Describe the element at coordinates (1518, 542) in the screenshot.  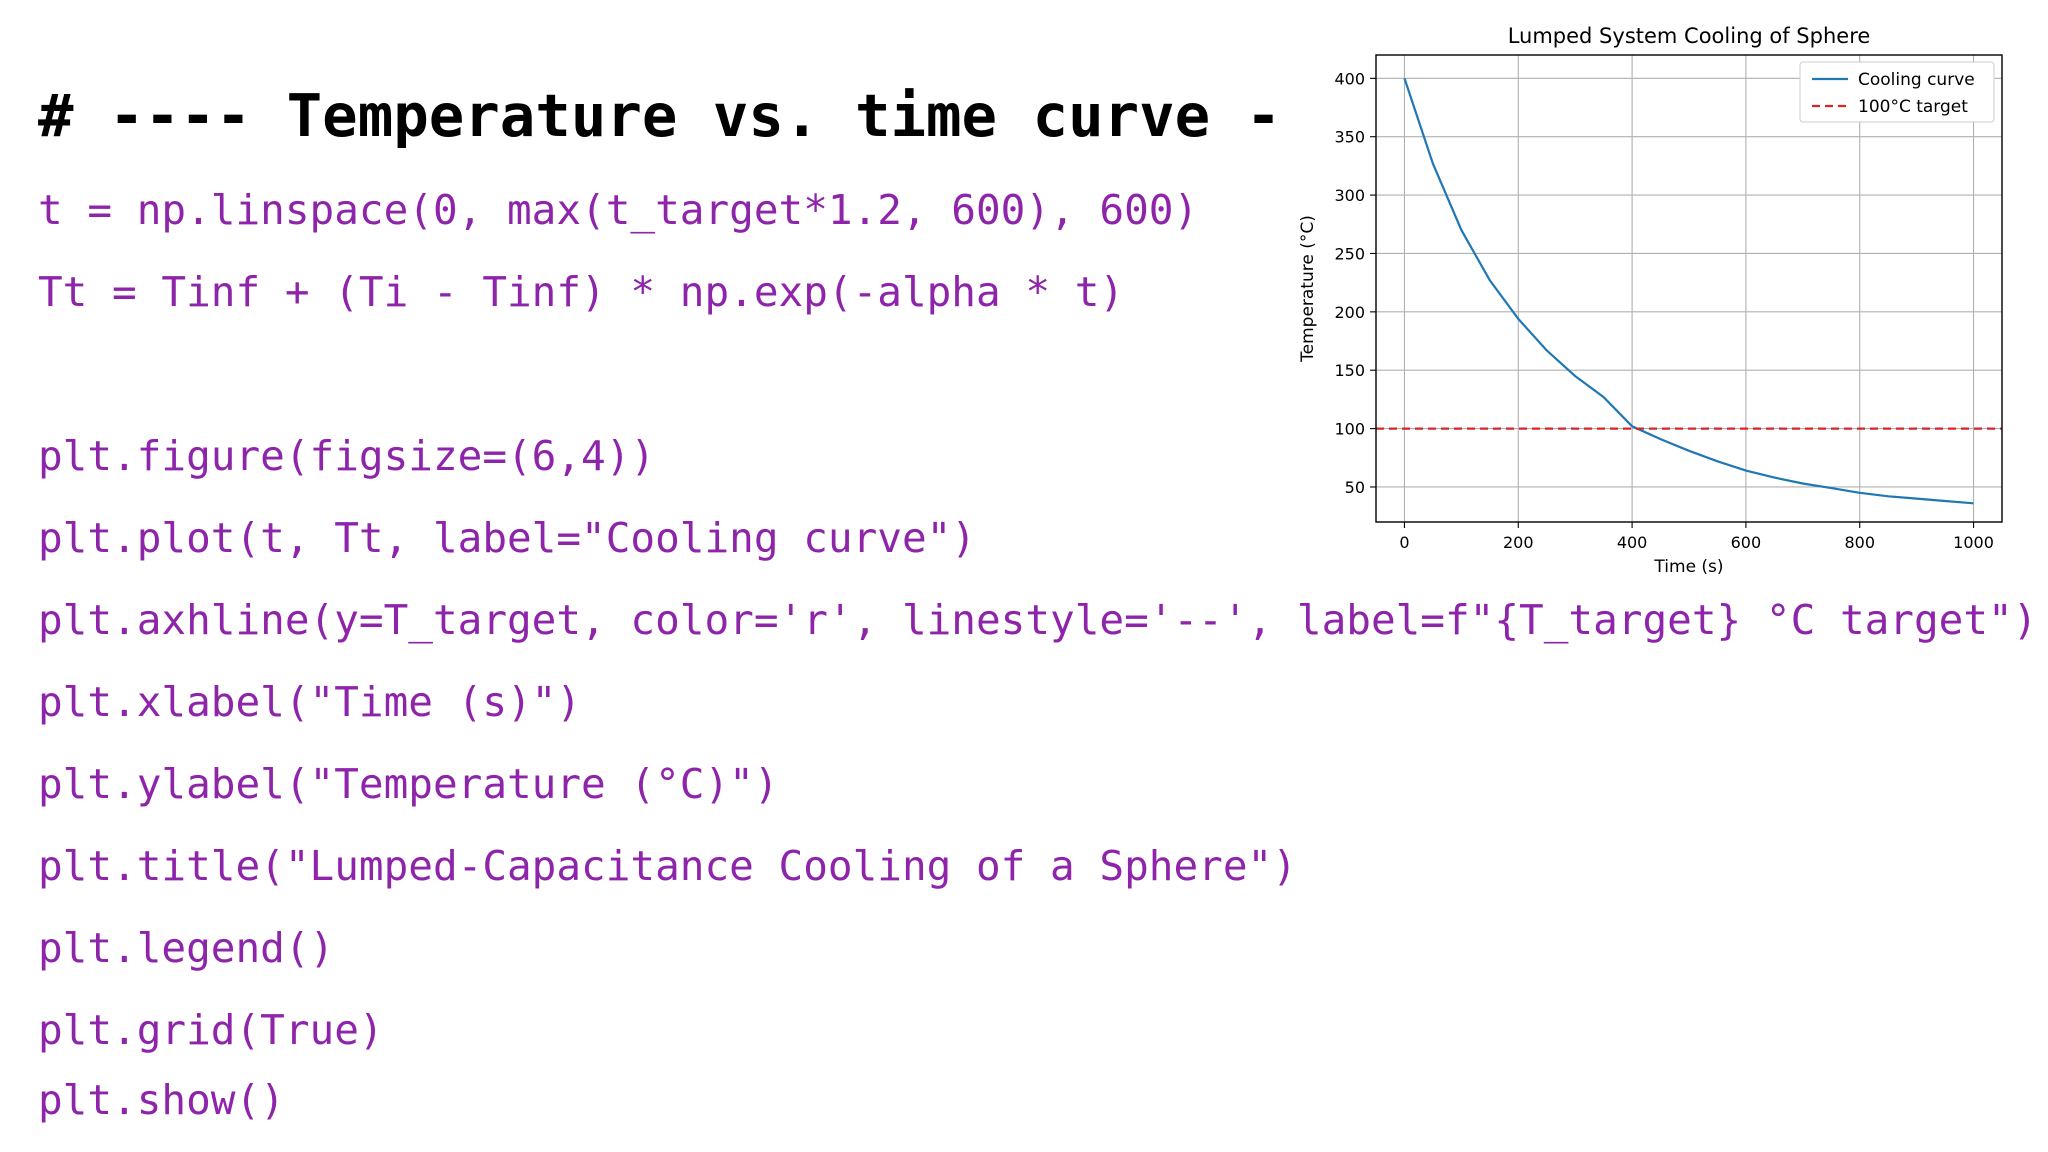
I see `x-tick-label: 200` at that location.